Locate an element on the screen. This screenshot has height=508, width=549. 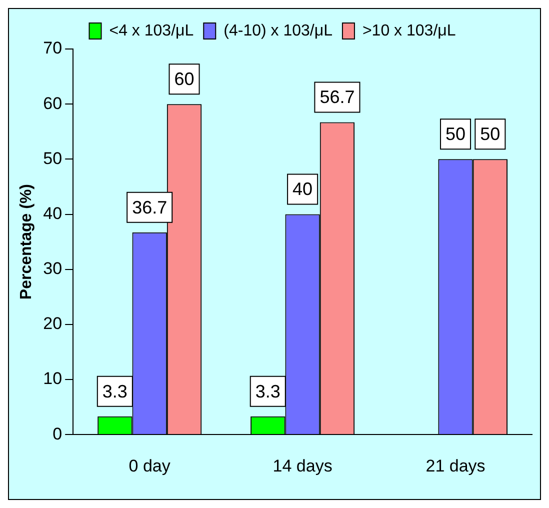
y-tick-label: 60 is located at coordinates (52, 103).